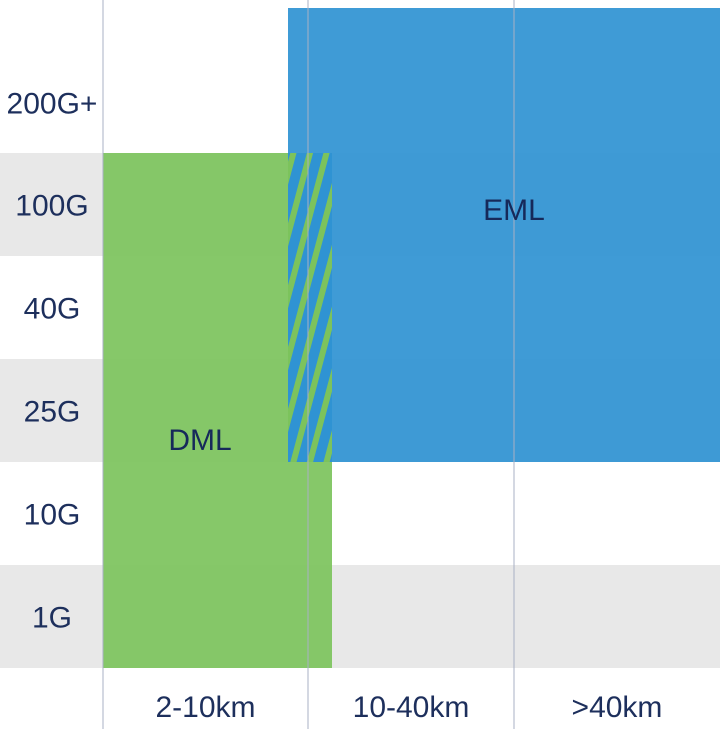  What do you see at coordinates (52, 309) in the screenshot?
I see `y-tick-label: 40G` at bounding box center [52, 309].